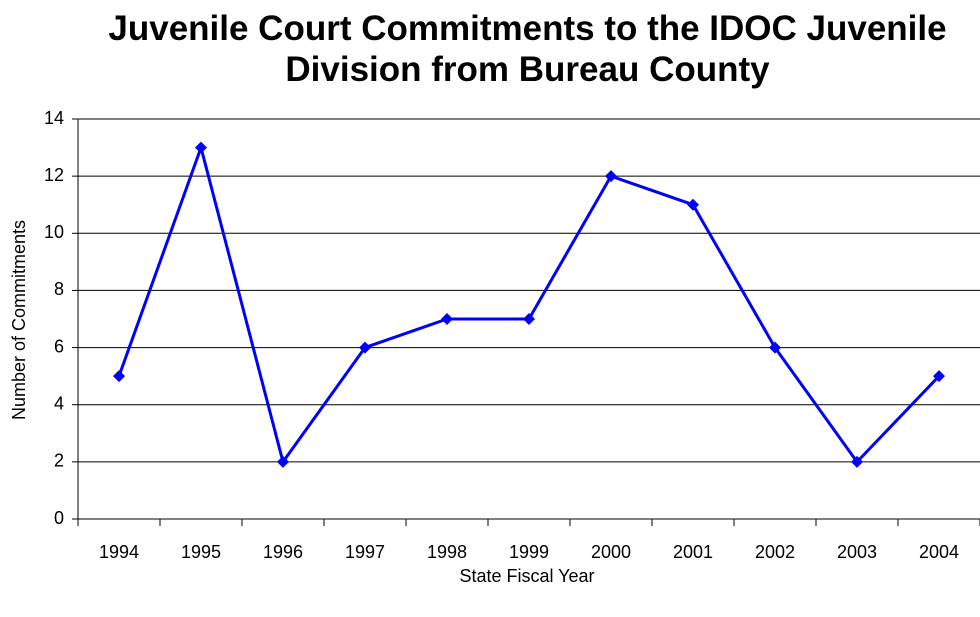 The width and height of the screenshot is (980, 617). I want to click on x-tick-label: 1997, so click(365, 552).